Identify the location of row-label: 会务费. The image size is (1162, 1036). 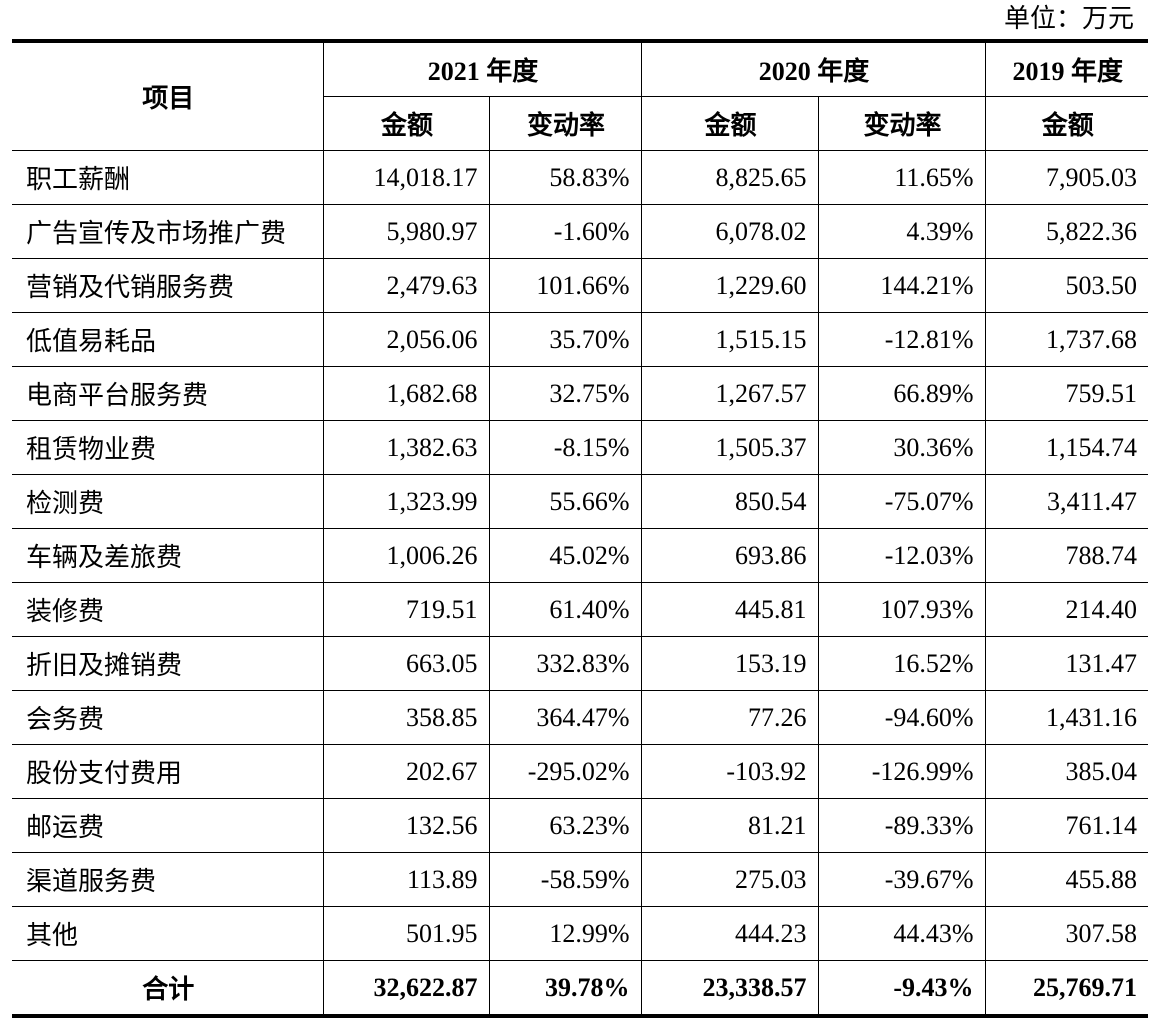
(168, 717).